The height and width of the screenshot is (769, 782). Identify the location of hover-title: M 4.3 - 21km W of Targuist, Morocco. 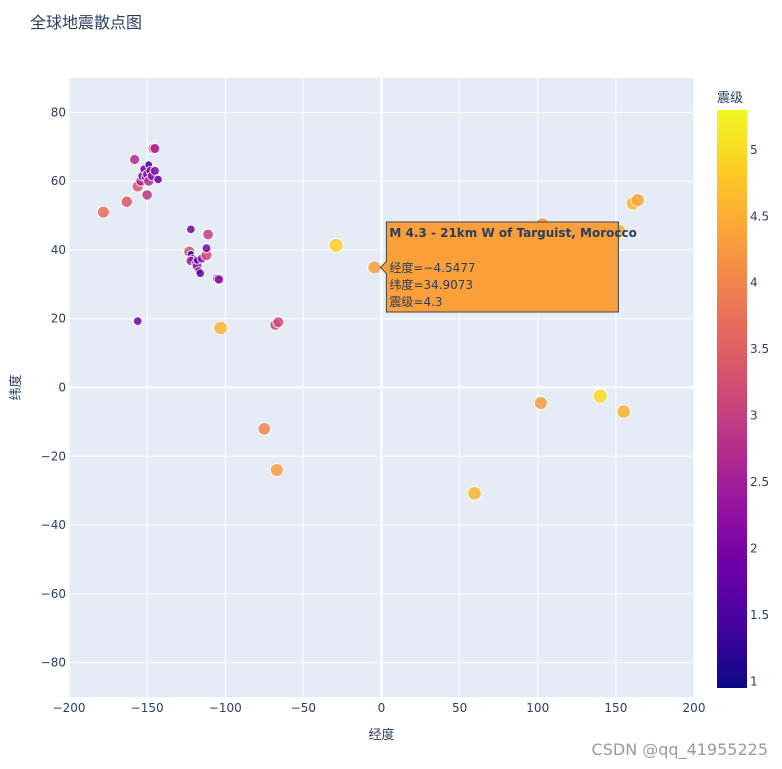
(512, 233).